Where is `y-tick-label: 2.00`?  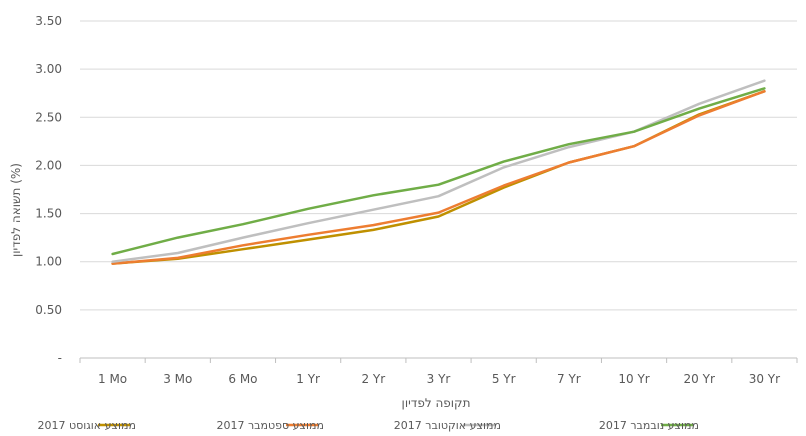
y-tick-label: 2.00 is located at coordinates (48, 165).